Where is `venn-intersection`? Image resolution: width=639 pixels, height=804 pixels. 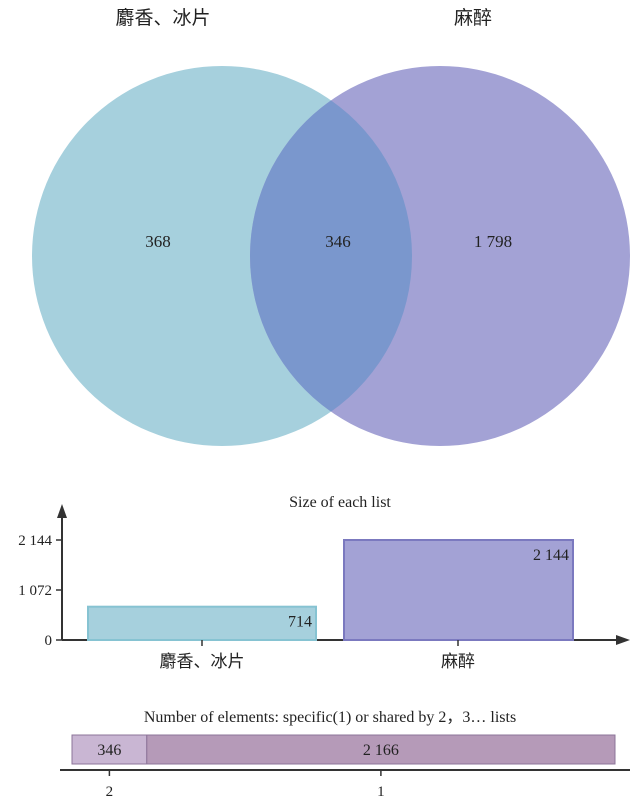
venn-intersection is located at coordinates (330, 256).